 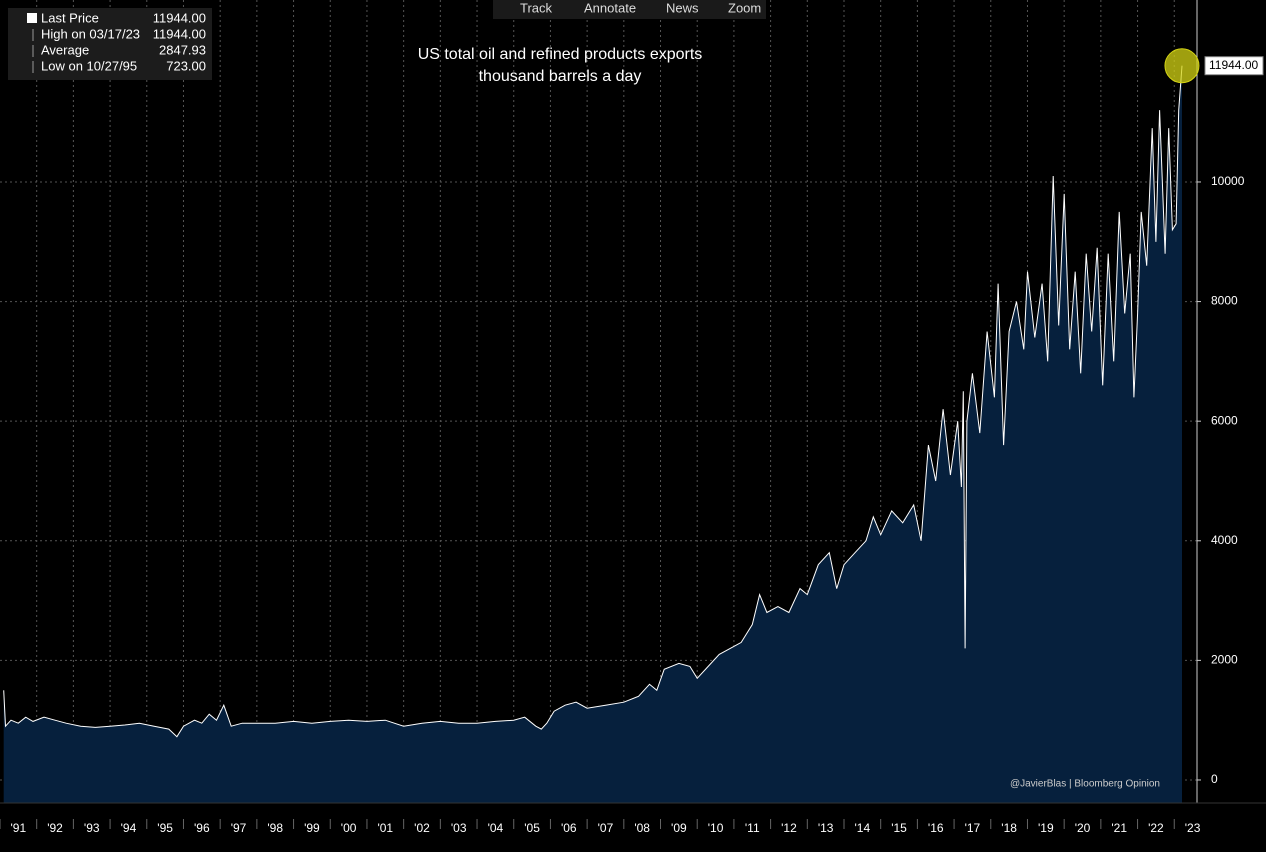 What do you see at coordinates (973, 828) in the screenshot?
I see `x-tick-label: '17` at bounding box center [973, 828].